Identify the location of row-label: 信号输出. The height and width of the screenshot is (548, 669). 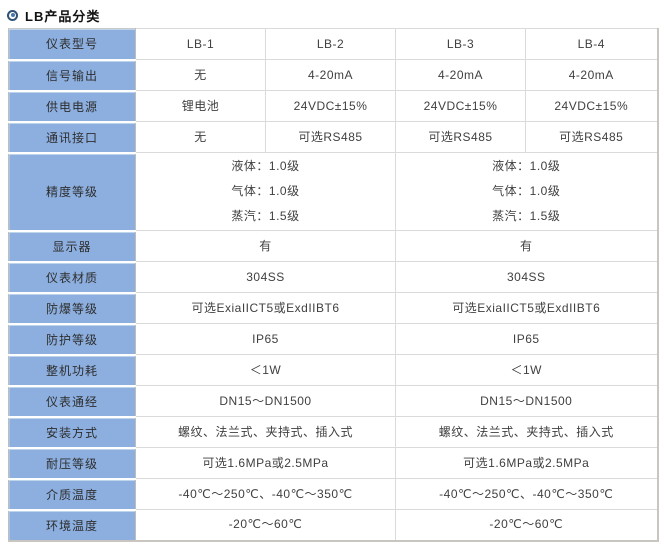
(72, 75).